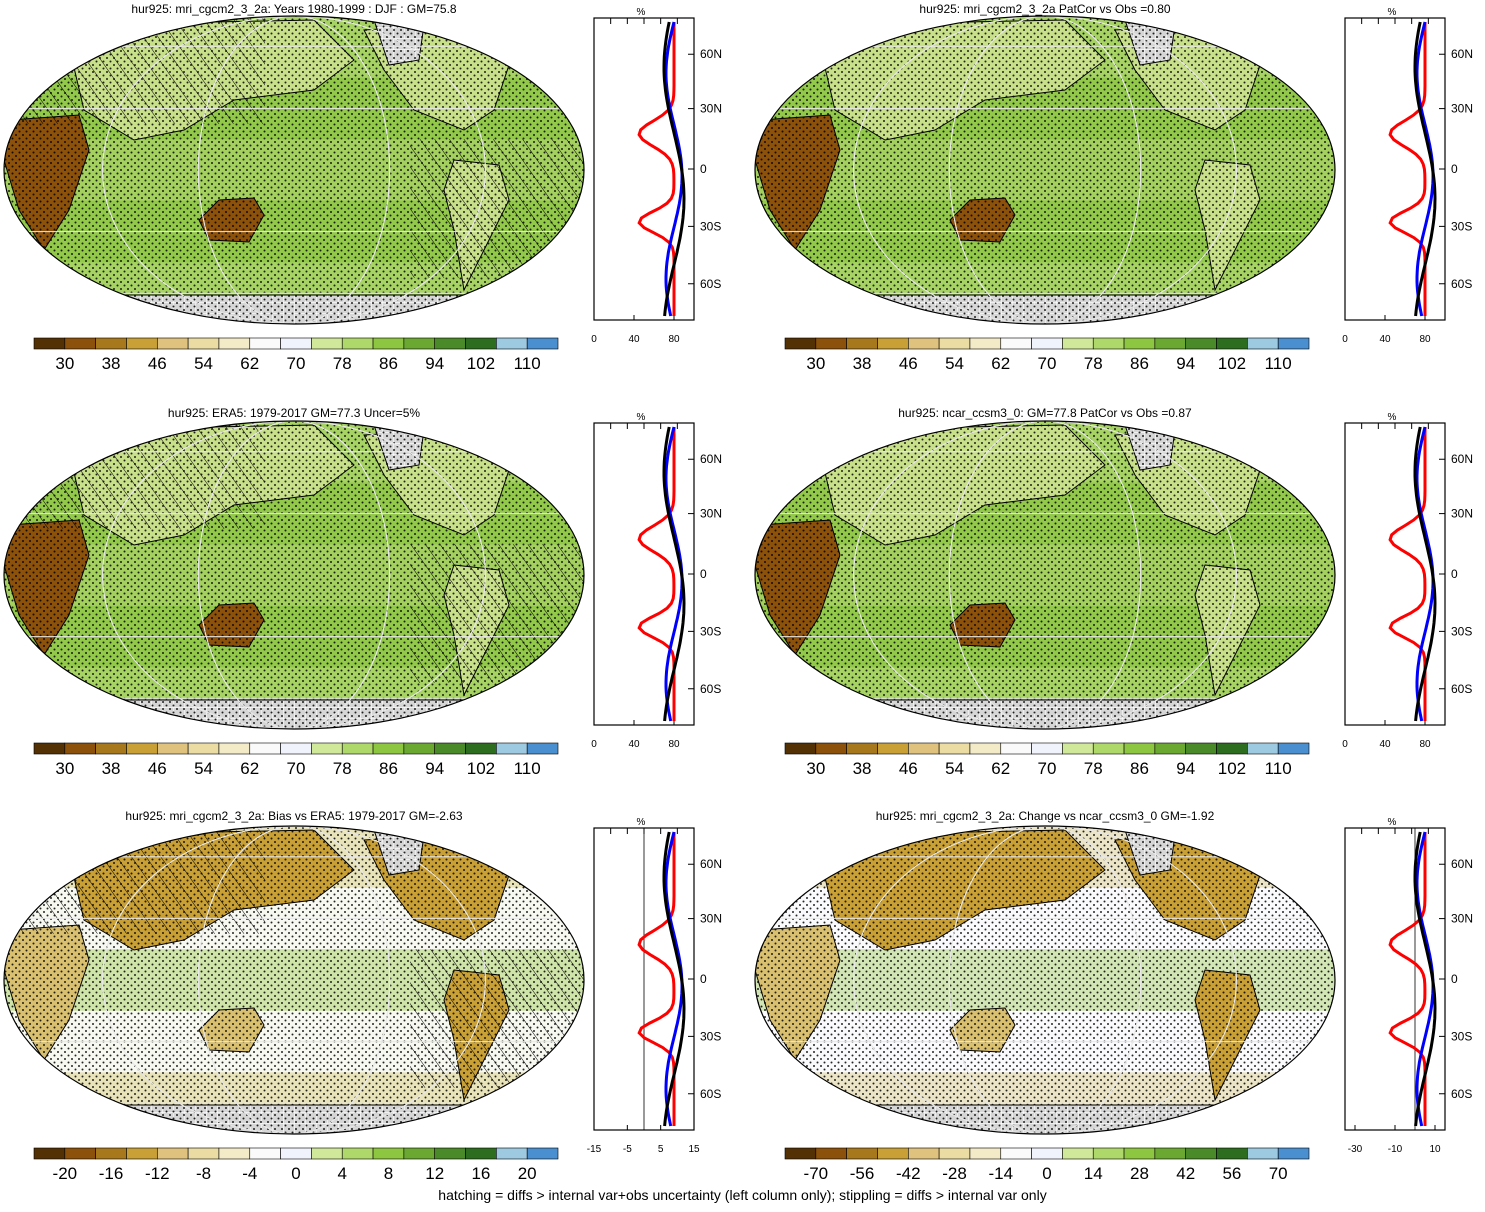  What do you see at coordinates (816, 1173) in the screenshot?
I see `colorbar-tick-label: -70` at bounding box center [816, 1173].